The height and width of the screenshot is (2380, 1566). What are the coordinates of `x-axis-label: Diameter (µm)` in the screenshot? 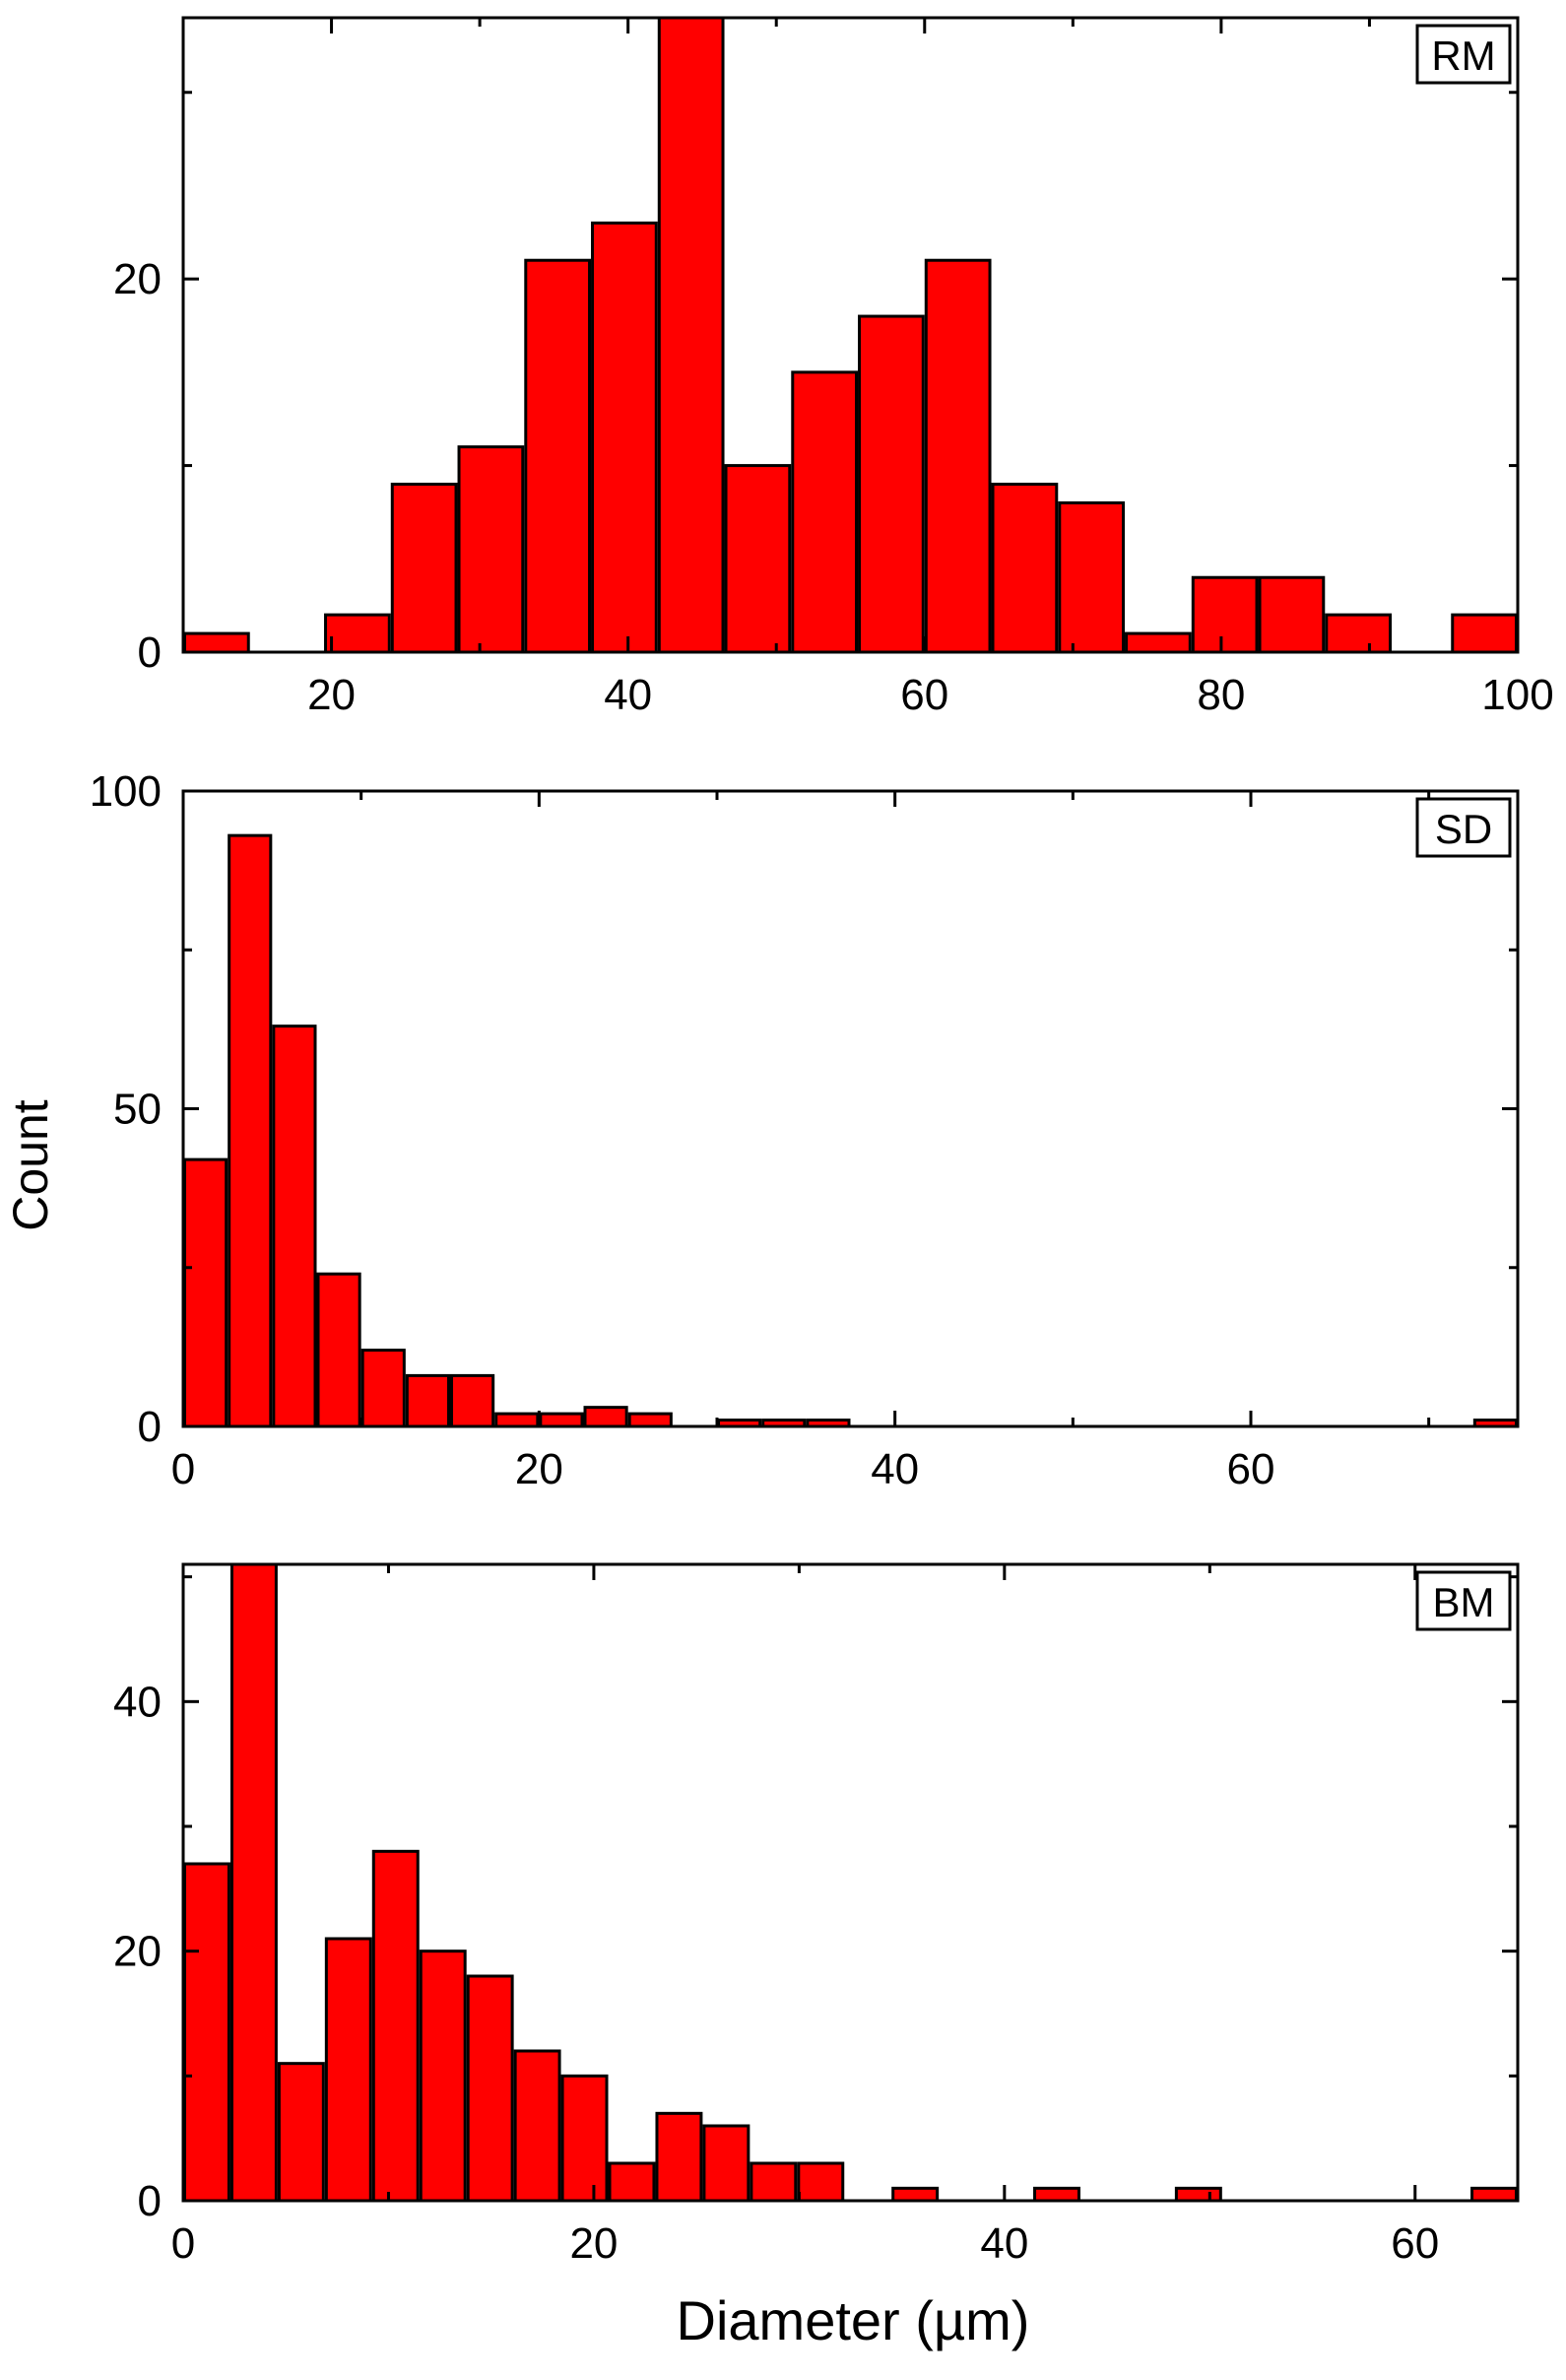 It's located at (853, 2320).